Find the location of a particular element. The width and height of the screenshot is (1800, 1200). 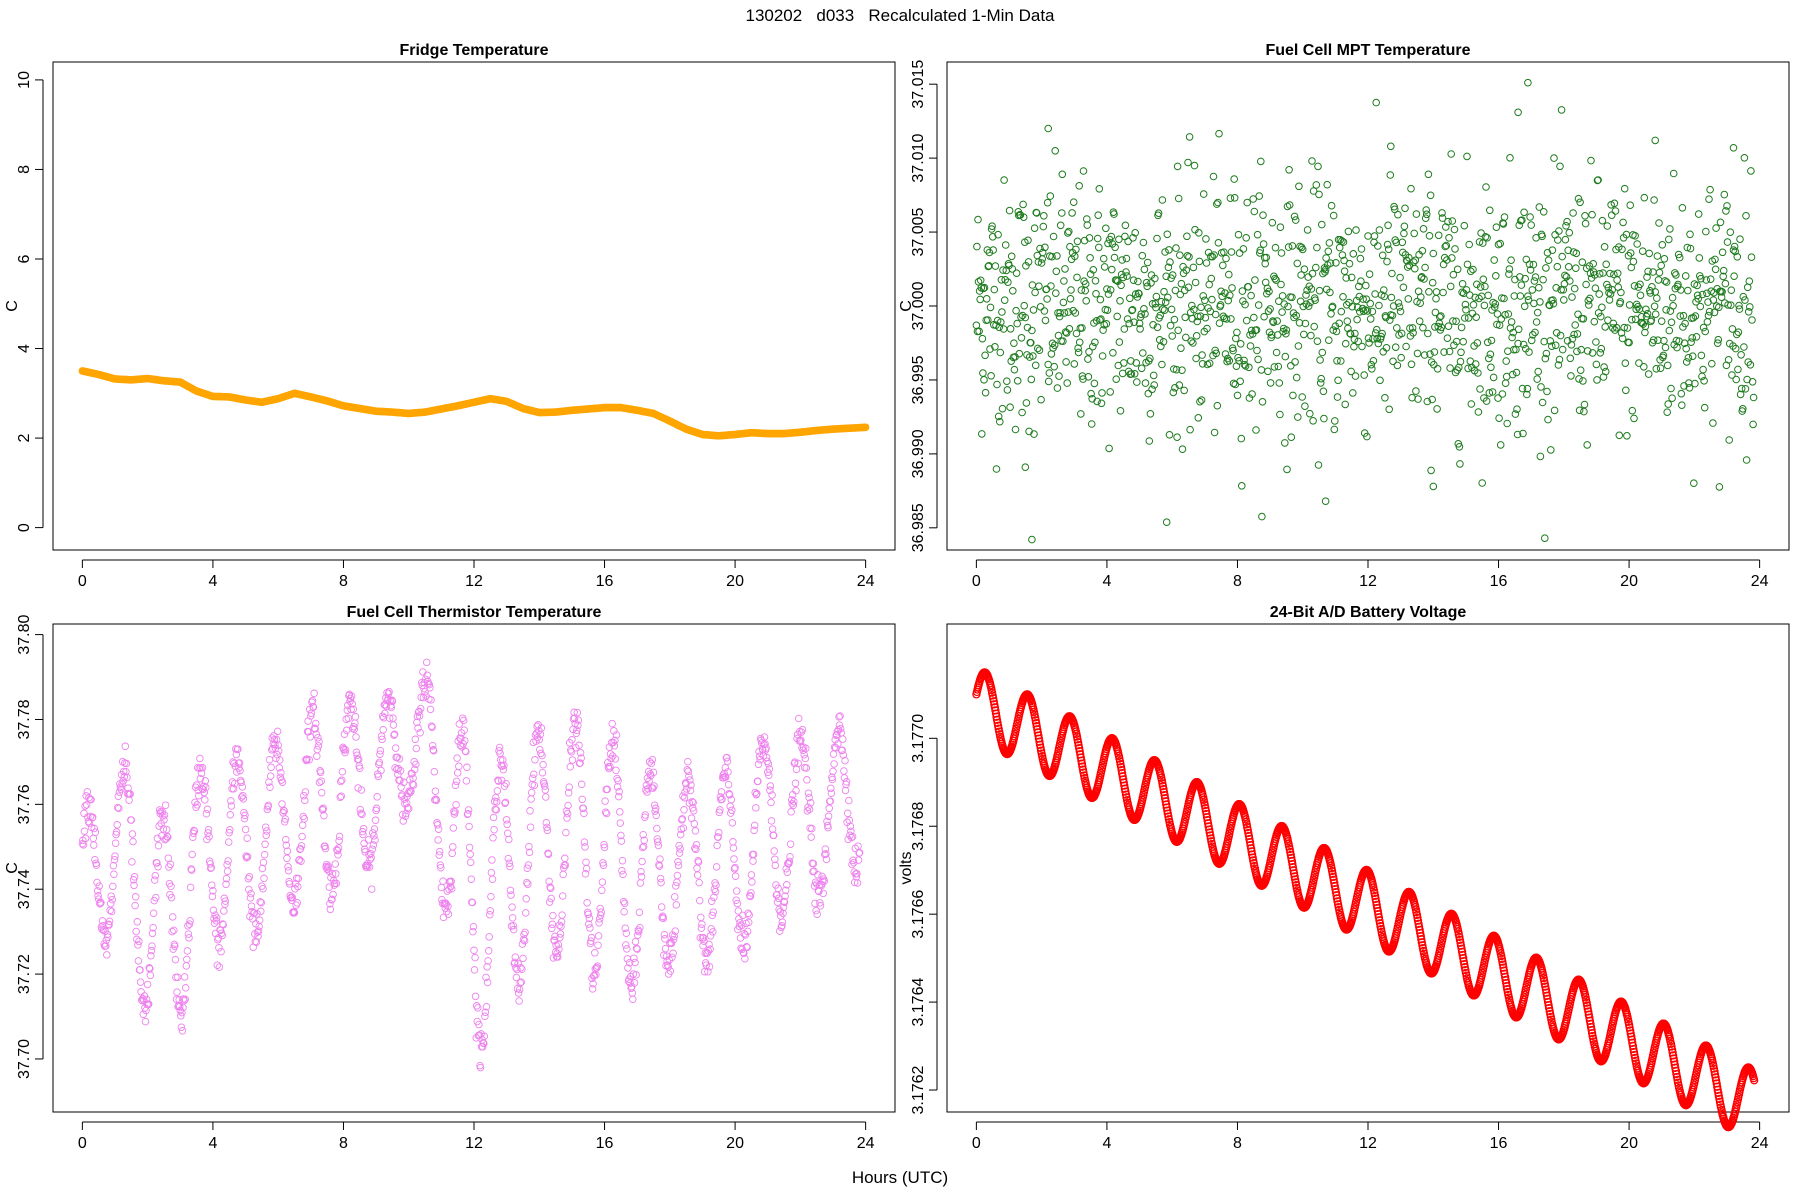

panel-2-x-tick-label: 0 is located at coordinates (976, 581).